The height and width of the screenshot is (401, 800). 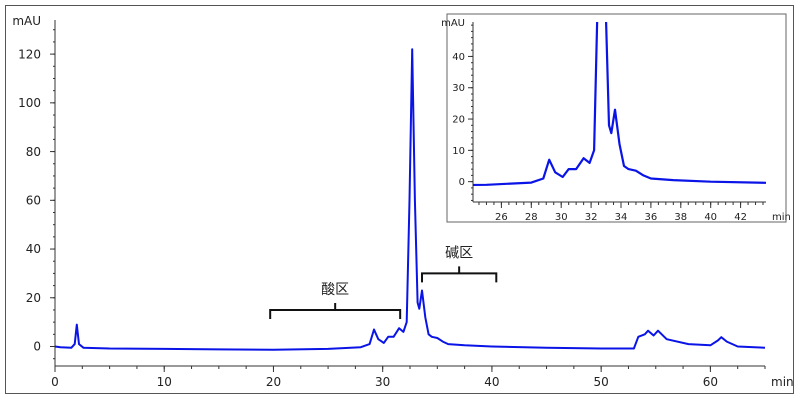 What do you see at coordinates (621, 217) in the screenshot?
I see `x-tick-label: 34` at bounding box center [621, 217].